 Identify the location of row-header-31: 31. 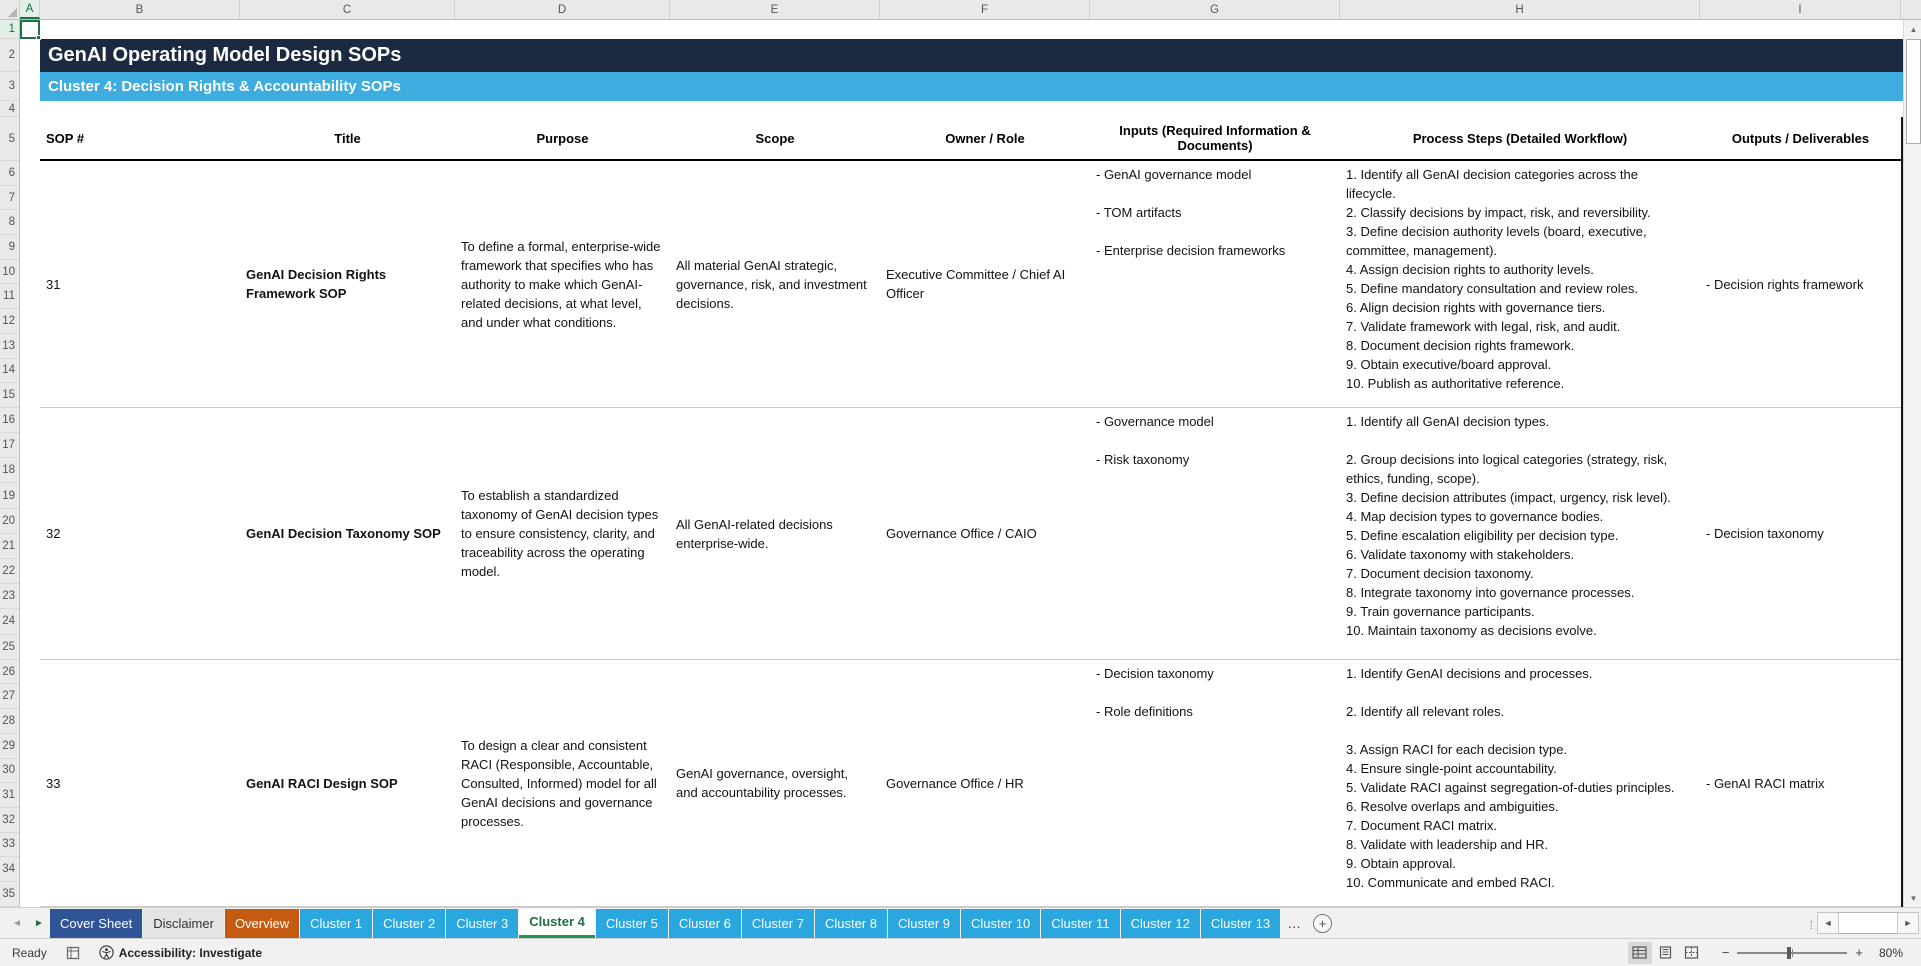
(9, 795).